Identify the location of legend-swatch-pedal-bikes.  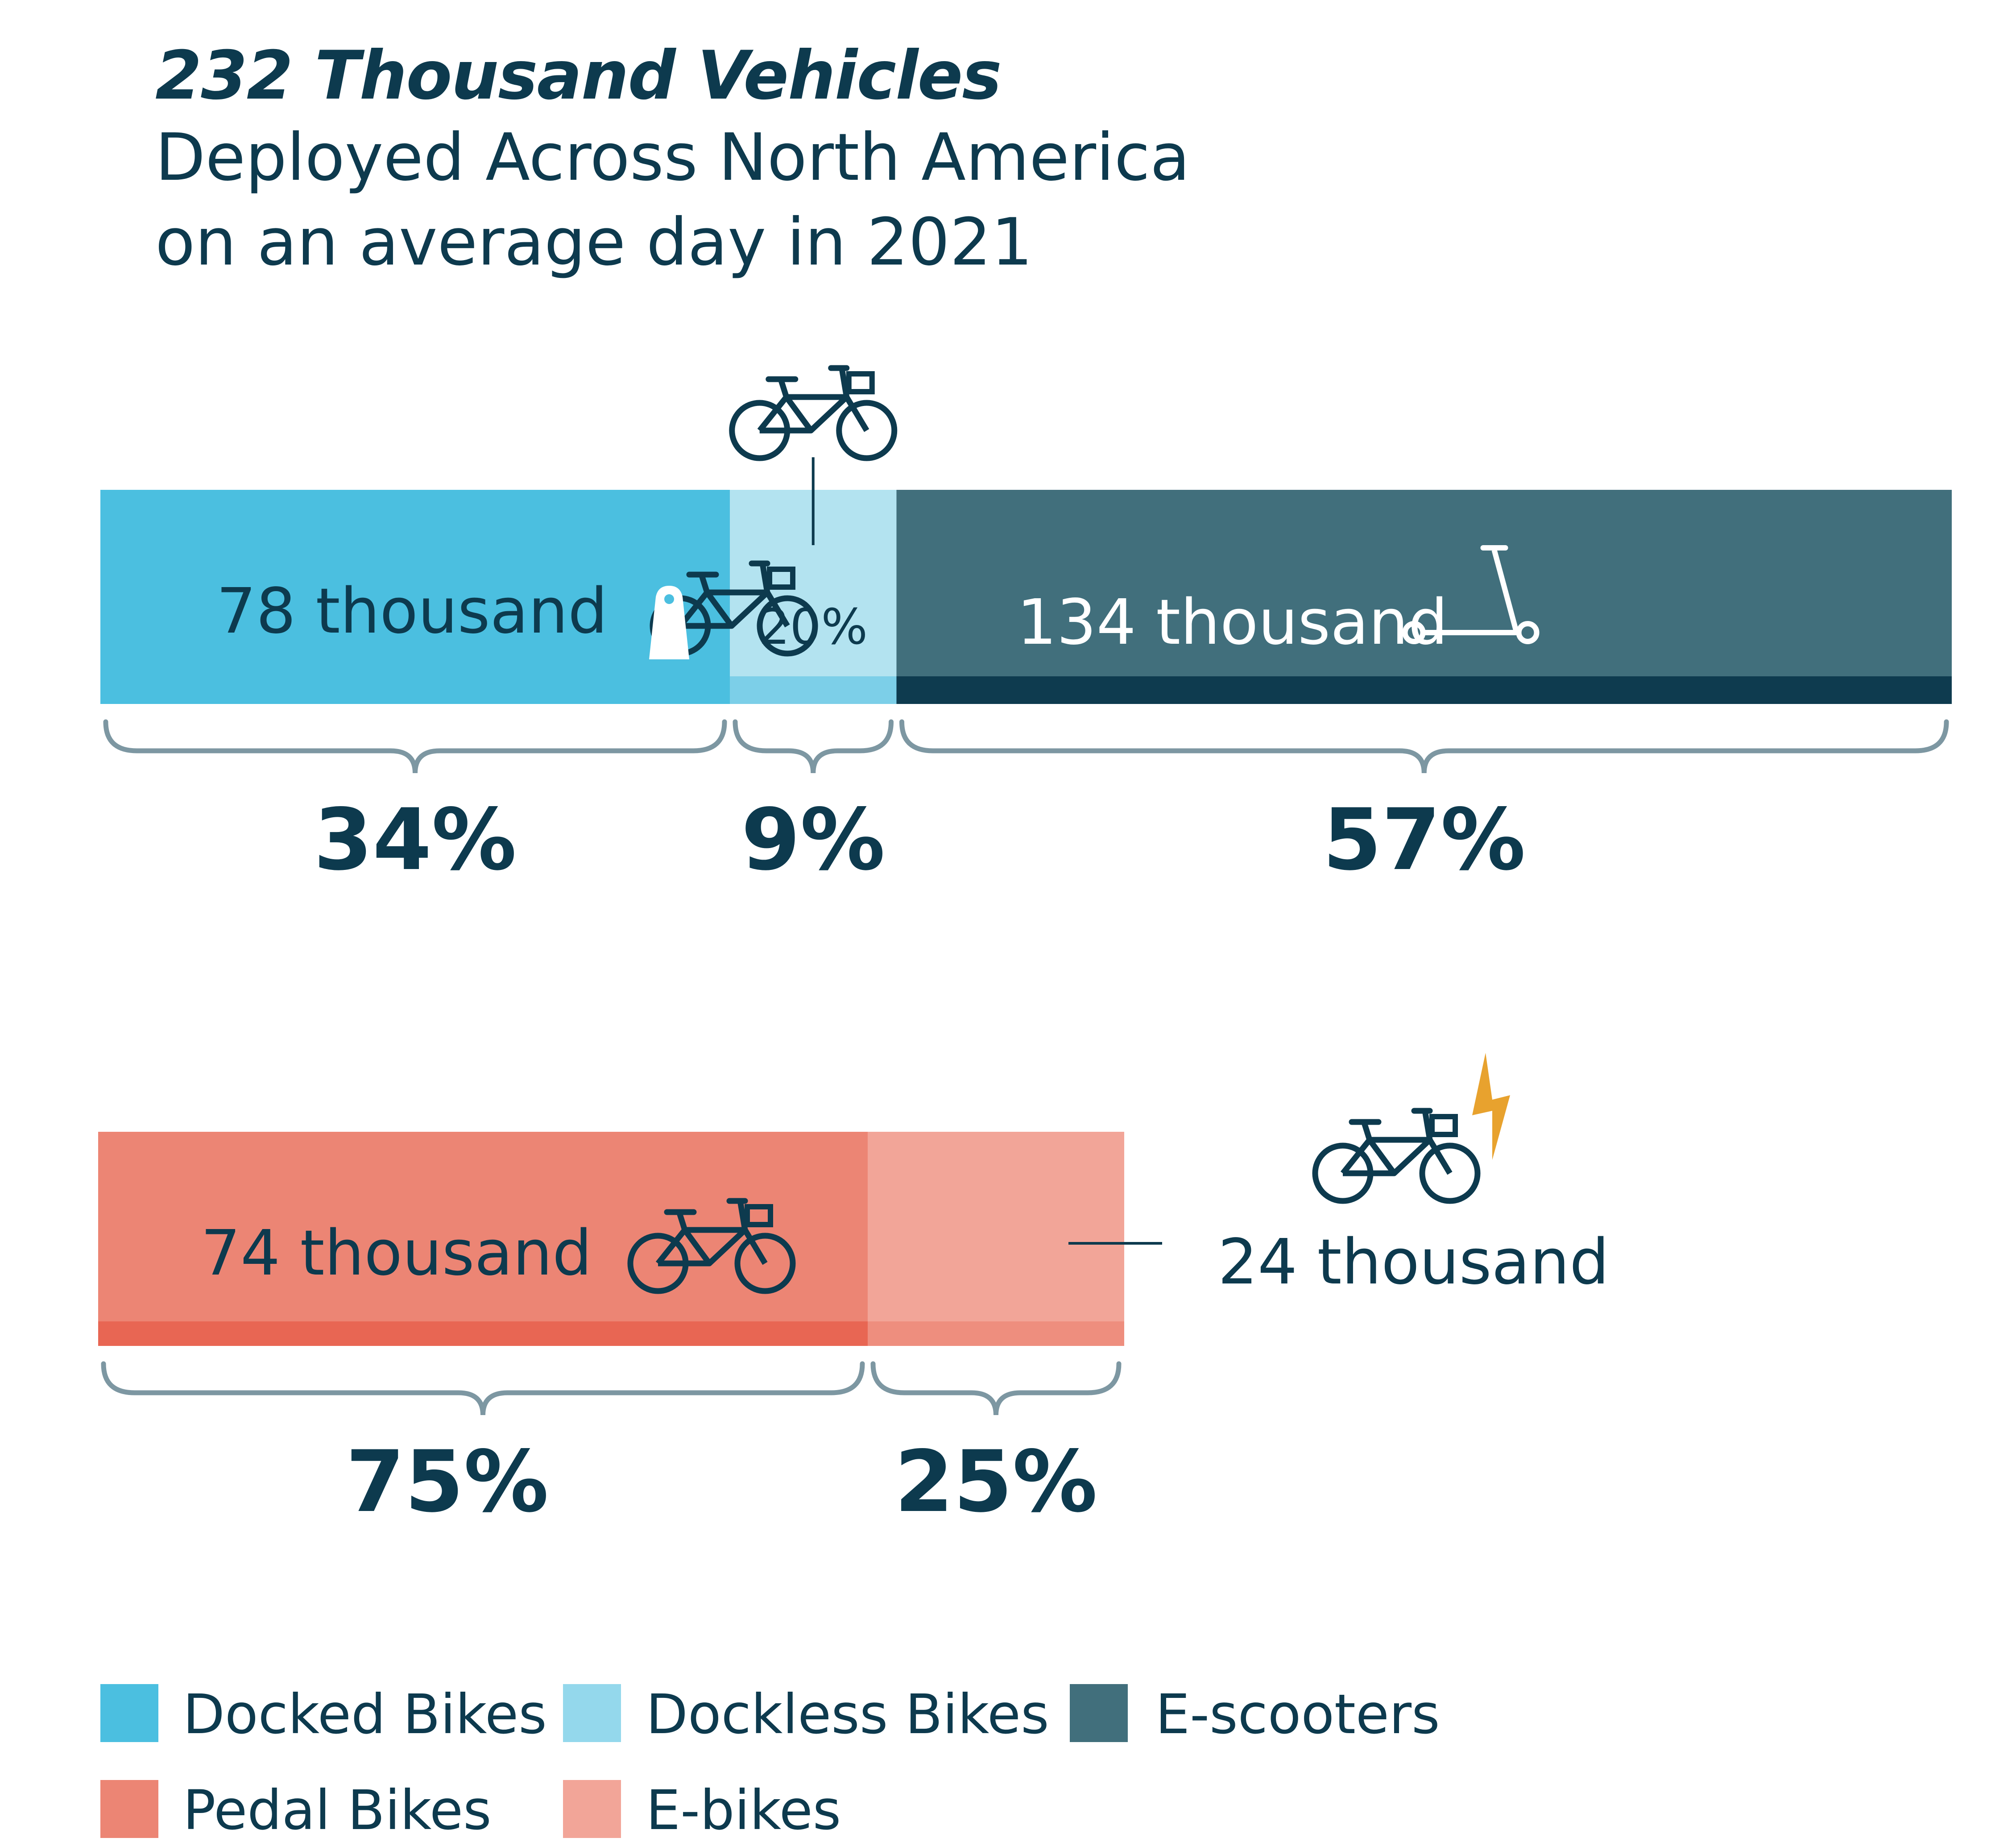
(129, 1809).